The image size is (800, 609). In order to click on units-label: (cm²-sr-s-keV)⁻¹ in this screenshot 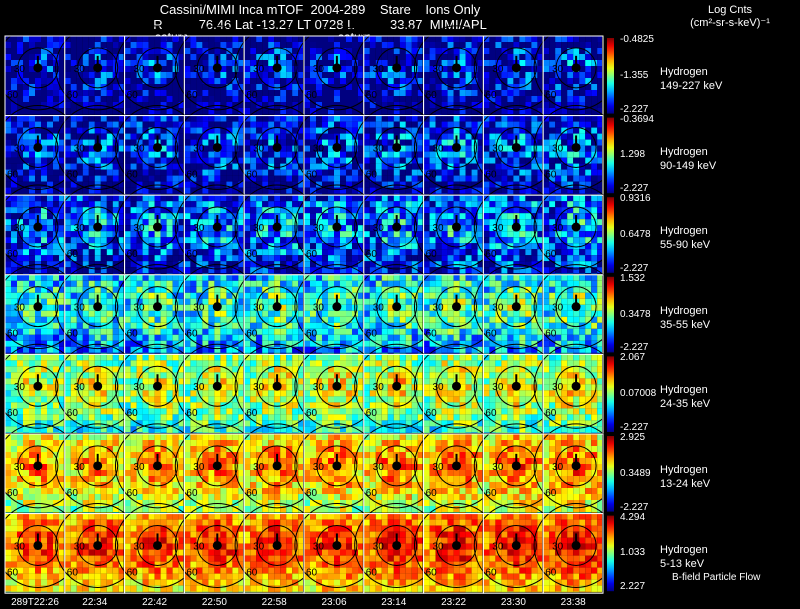, I will do `click(730, 23)`.